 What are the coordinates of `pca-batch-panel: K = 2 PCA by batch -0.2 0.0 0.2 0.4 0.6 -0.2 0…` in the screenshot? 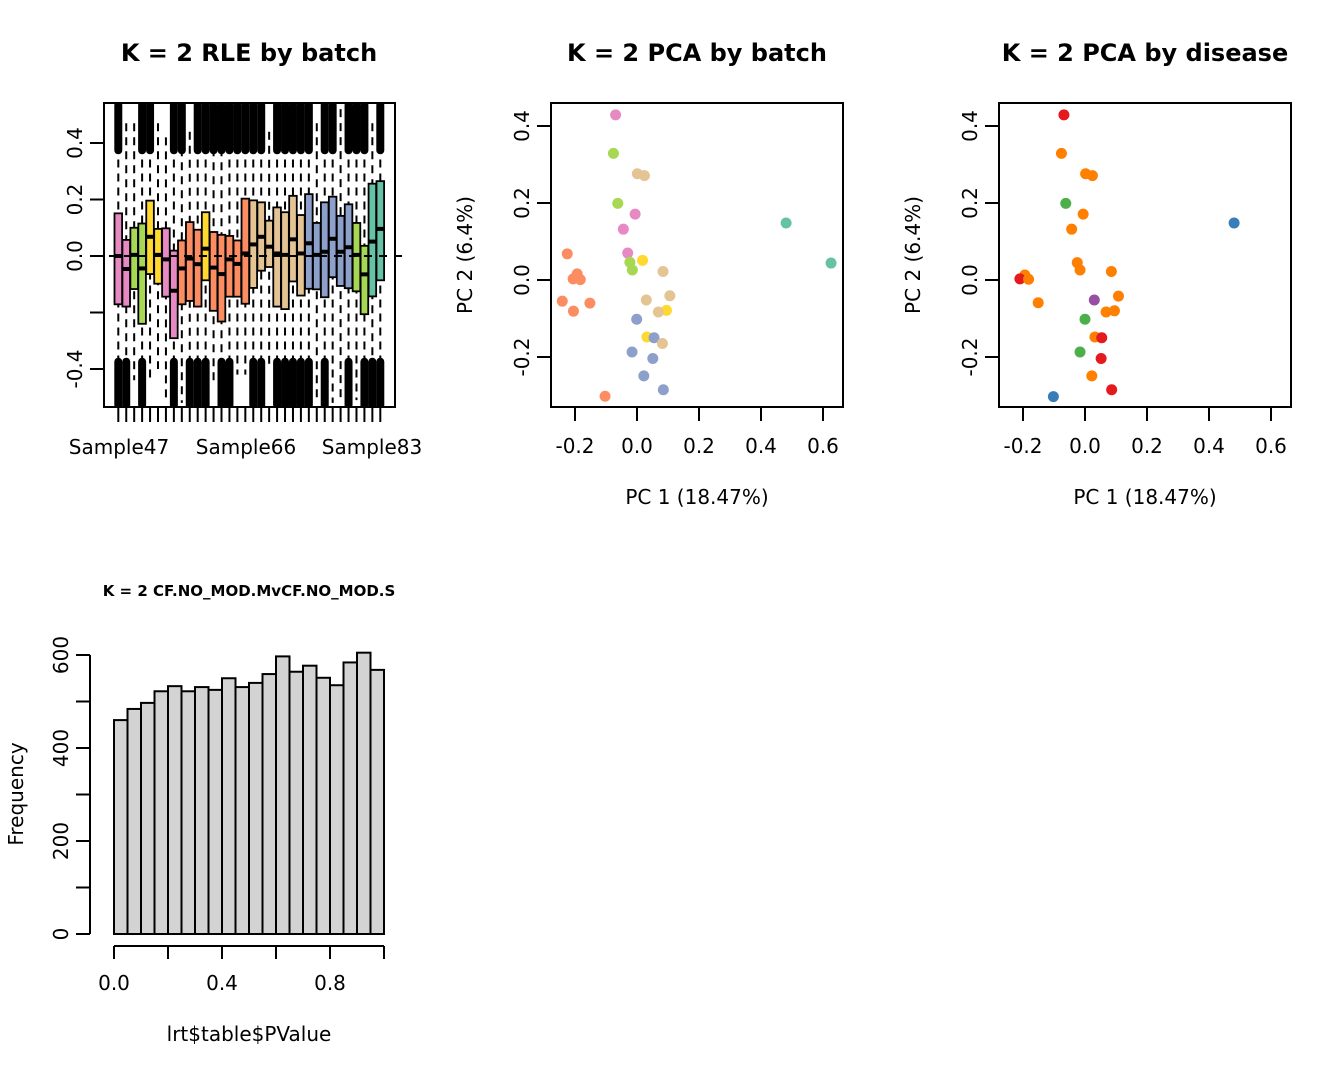 It's located at (648, 274).